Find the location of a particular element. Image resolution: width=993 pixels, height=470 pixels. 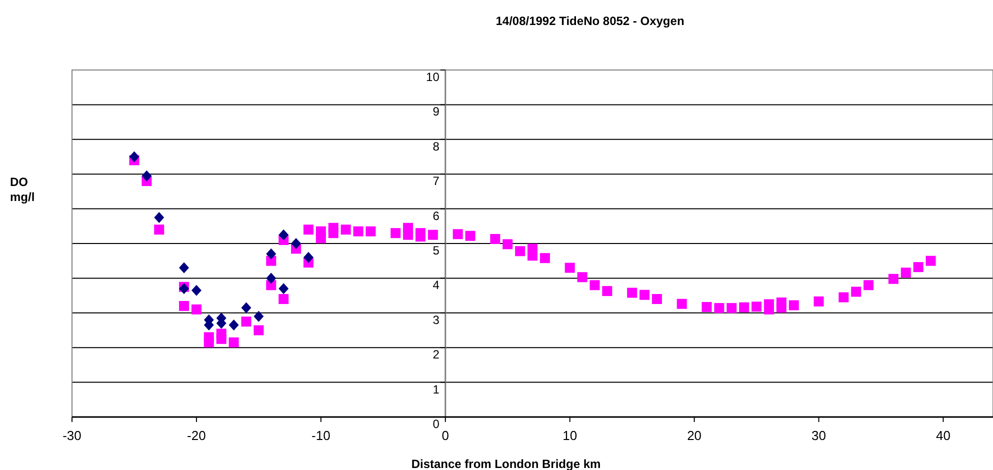

x-tick-label: -30 is located at coordinates (72, 435).